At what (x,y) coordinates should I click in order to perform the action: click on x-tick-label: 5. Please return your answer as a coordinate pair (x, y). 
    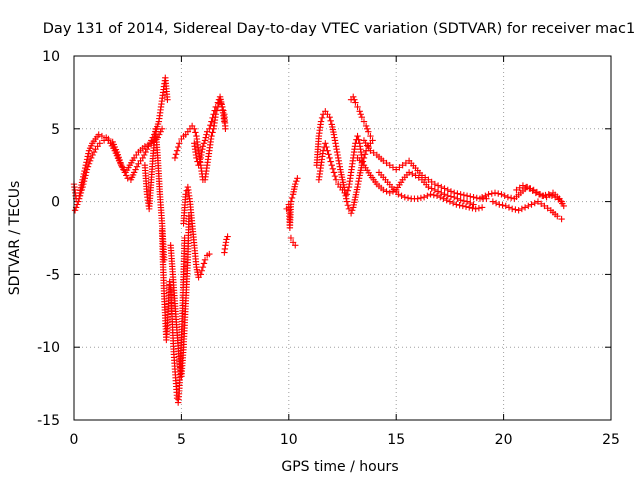
    Looking at the image, I should click on (181, 440).